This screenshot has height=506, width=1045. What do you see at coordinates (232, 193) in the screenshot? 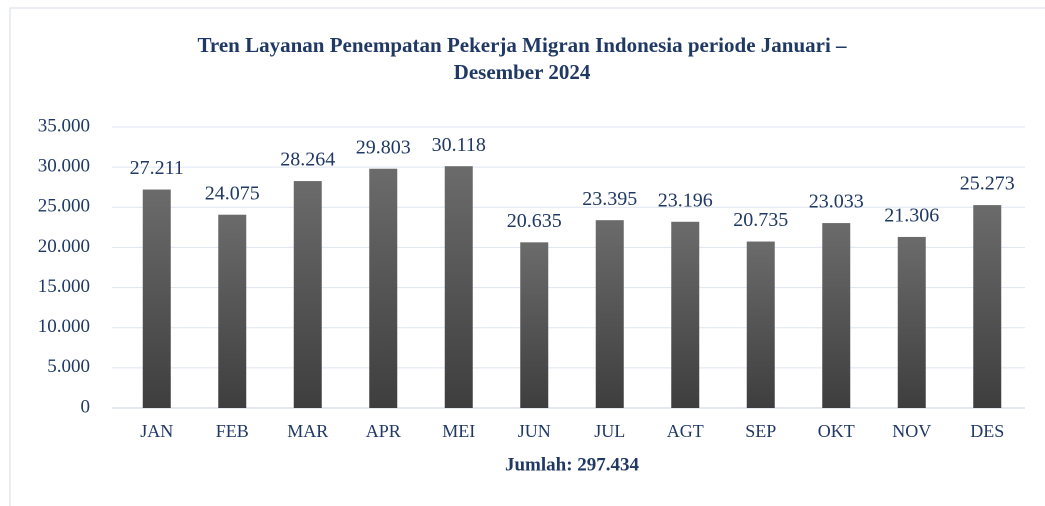
I see `value-label: 24.075` at bounding box center [232, 193].